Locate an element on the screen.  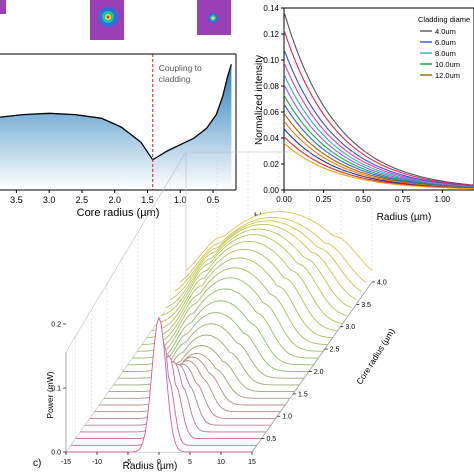
panel-c-x-tick-label: -10 is located at coordinates (97, 462).